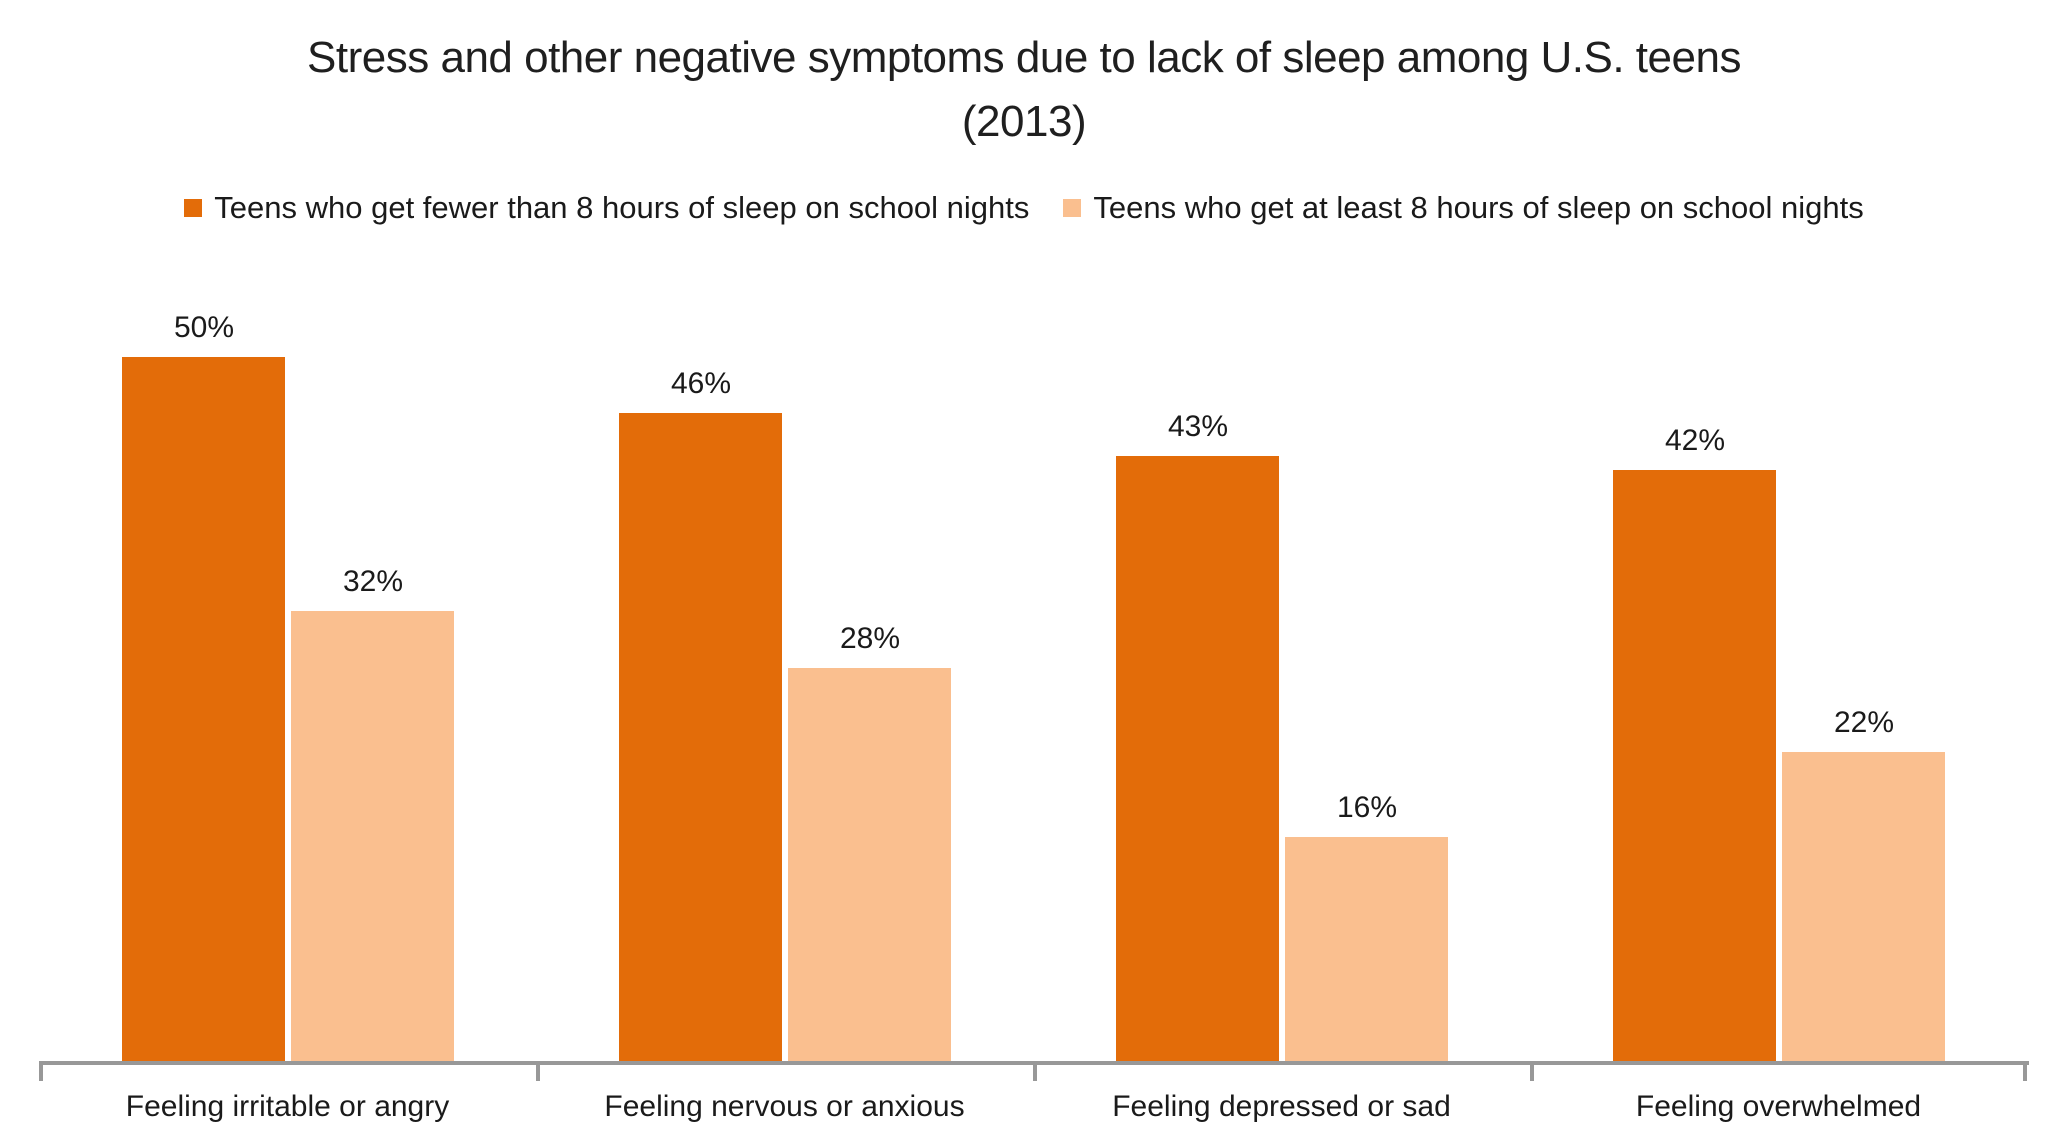 This screenshot has width=2048, height=1143. What do you see at coordinates (1281, 1106) in the screenshot?
I see `category-label: Feeling depressed or sad` at bounding box center [1281, 1106].